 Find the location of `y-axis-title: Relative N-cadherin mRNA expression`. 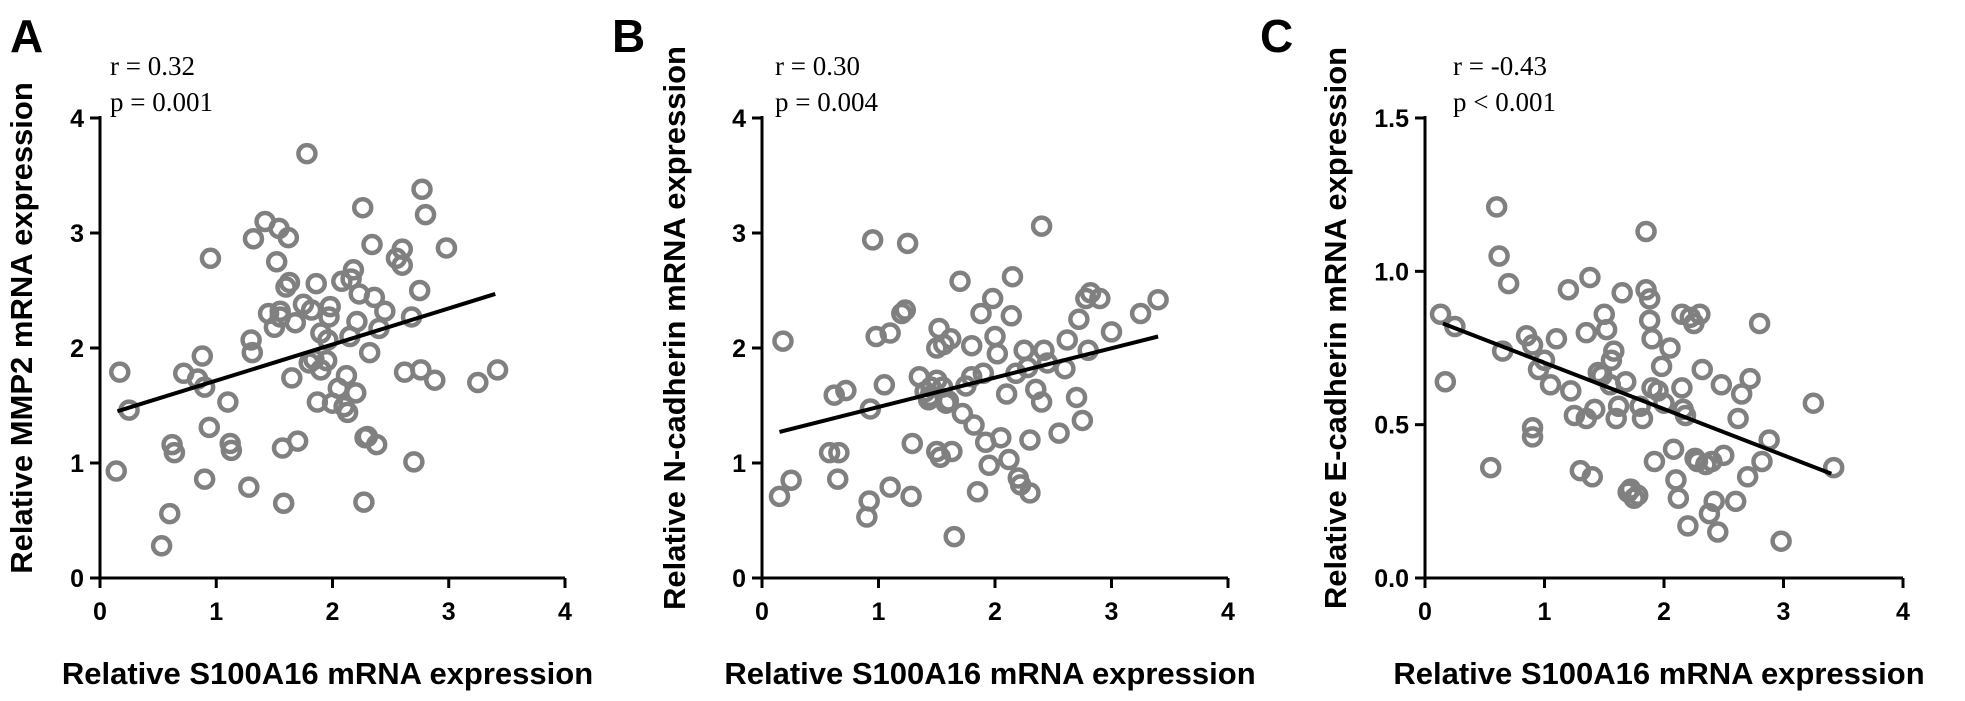

y-axis-title: Relative N-cadherin mRNA expression is located at coordinates (674, 328).